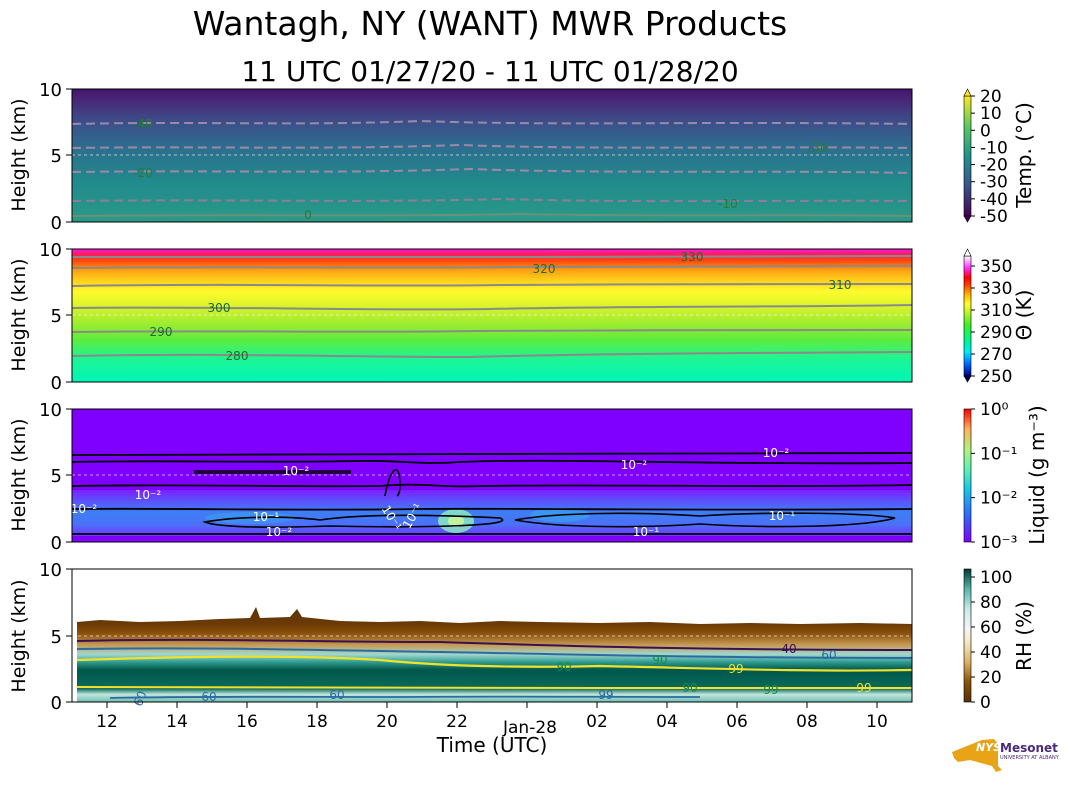 Image resolution: width=1066 pixels, height=806 pixels. Describe the element at coordinates (989, 747) in the screenshot. I see `logo-nys-text: NYS` at that location.